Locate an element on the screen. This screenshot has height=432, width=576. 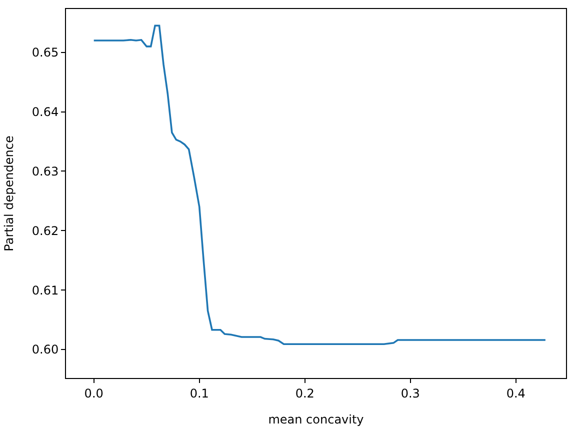
y-tick-label: 0.61 is located at coordinates (45, 290).